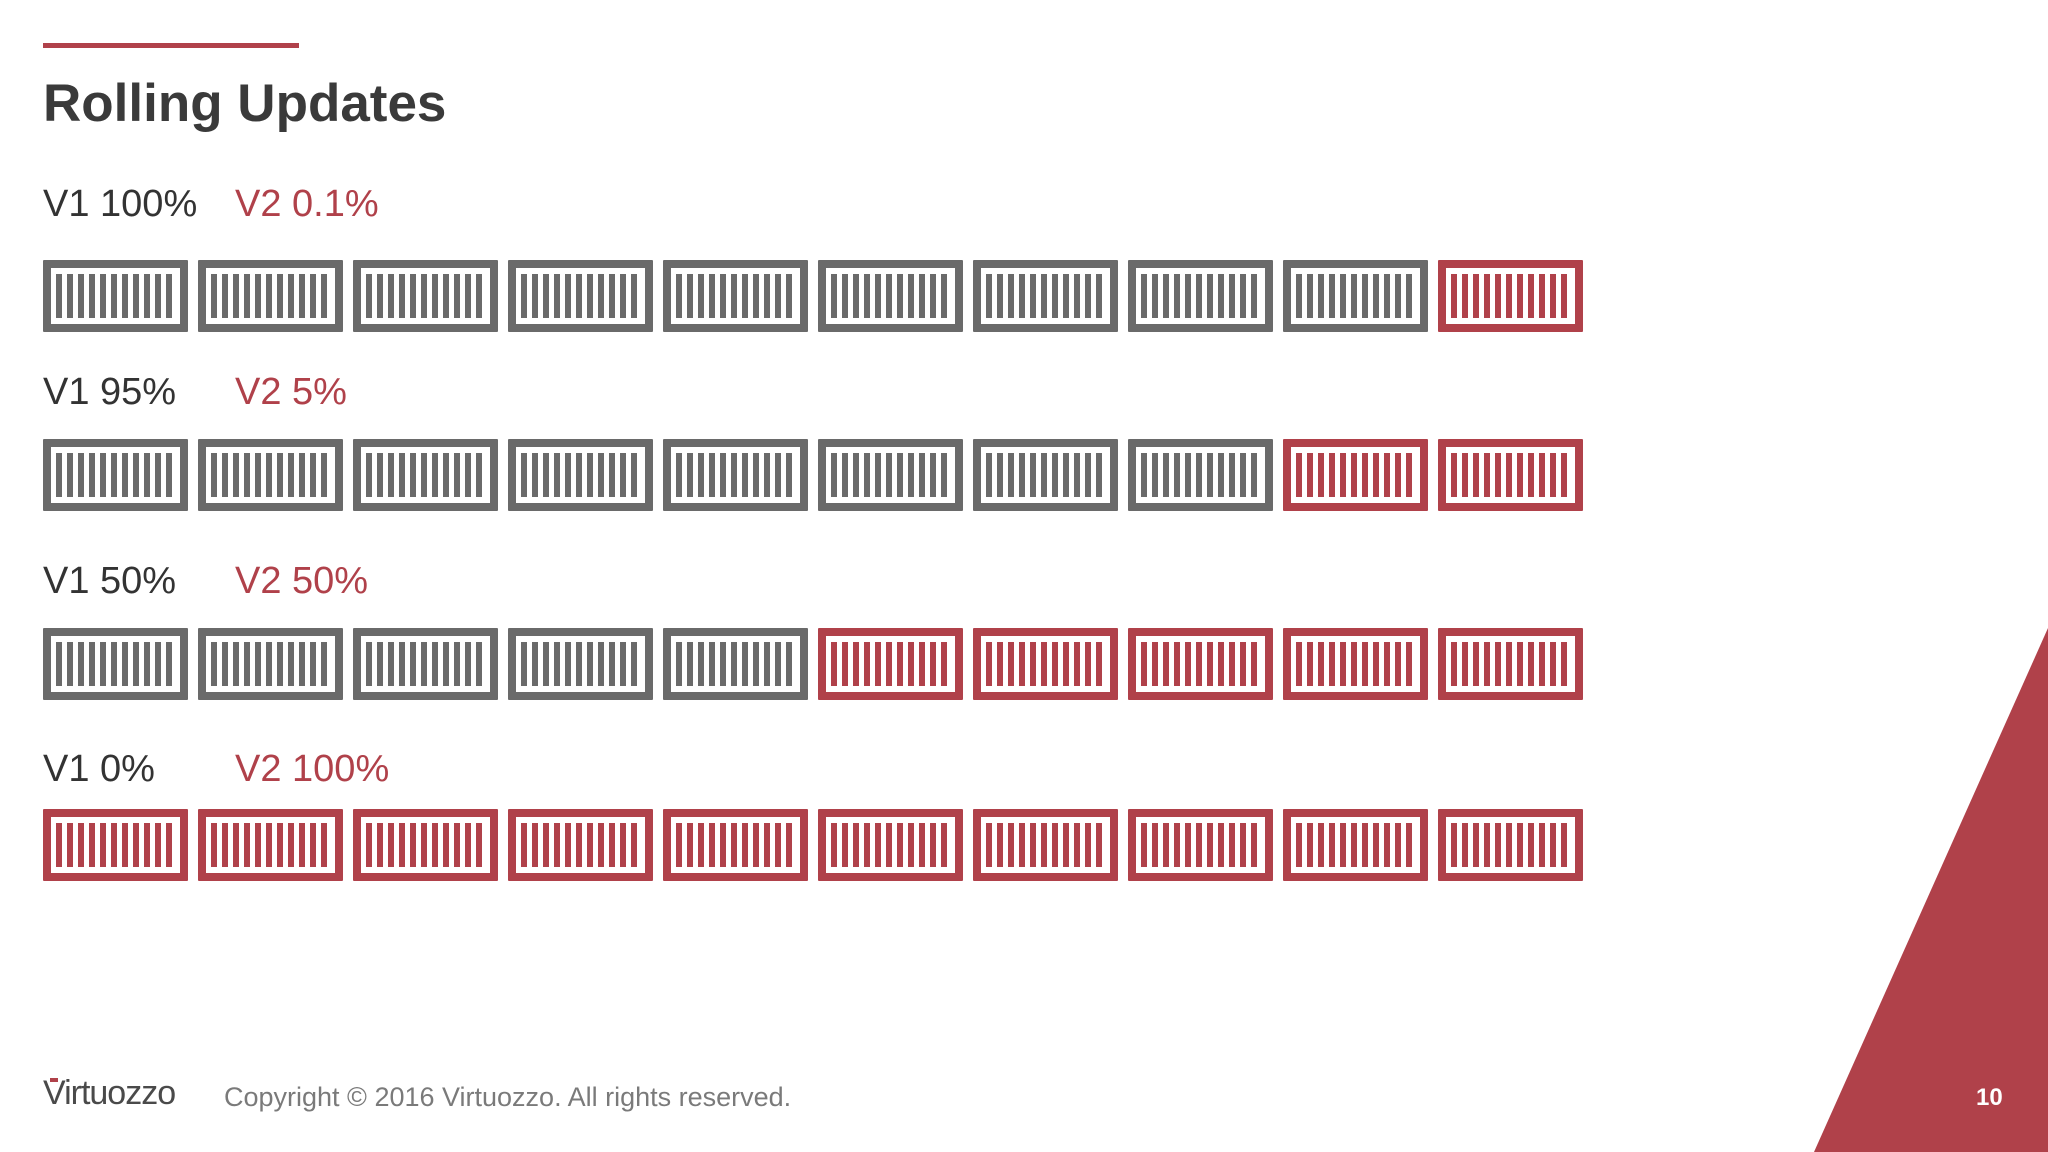 The width and height of the screenshot is (2048, 1152). What do you see at coordinates (54, 1080) in the screenshot?
I see `logo-mark-icon` at bounding box center [54, 1080].